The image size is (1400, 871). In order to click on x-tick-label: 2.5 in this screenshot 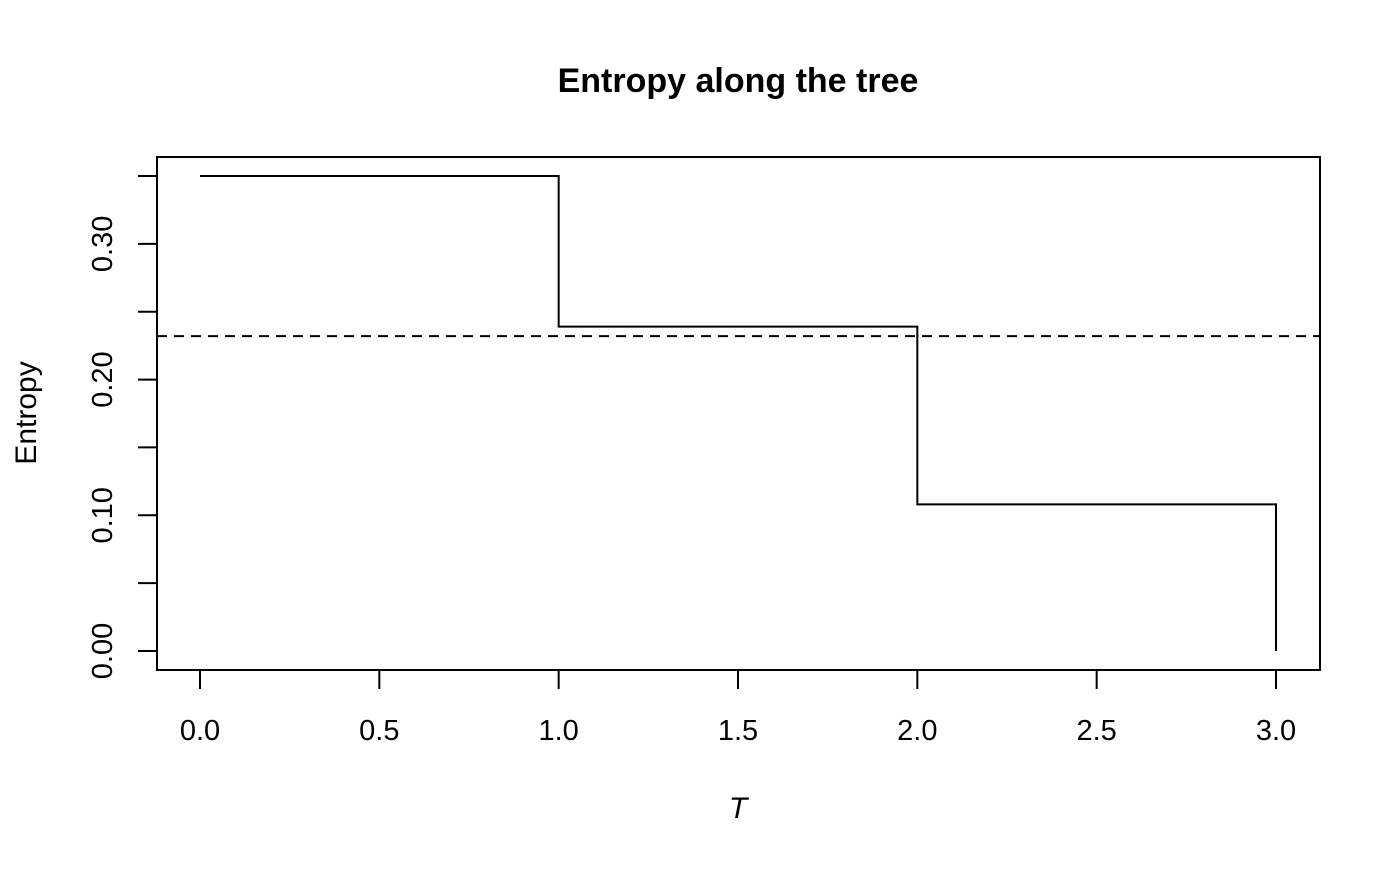, I will do `click(1097, 731)`.